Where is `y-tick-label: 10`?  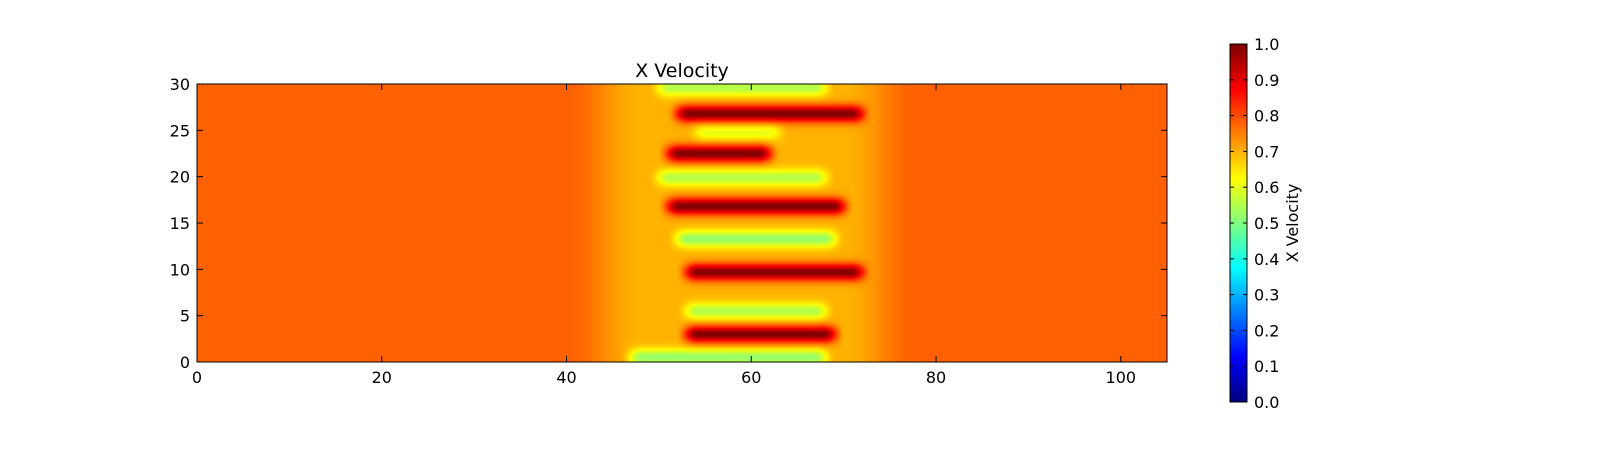 y-tick-label: 10 is located at coordinates (180, 269).